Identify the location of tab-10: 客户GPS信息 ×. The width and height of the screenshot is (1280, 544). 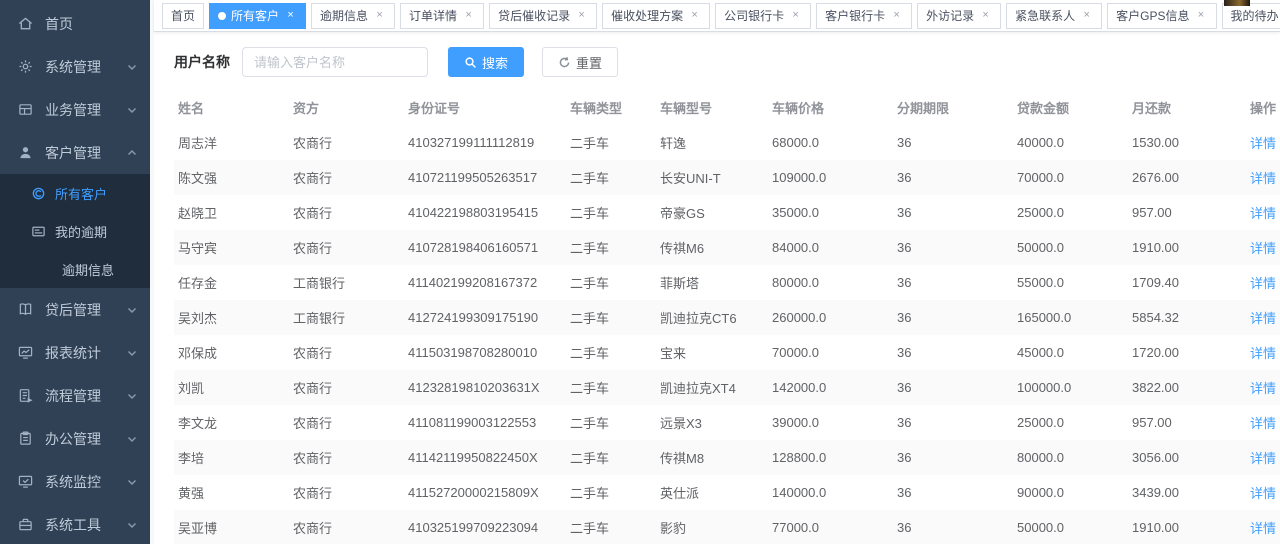
(1162, 15).